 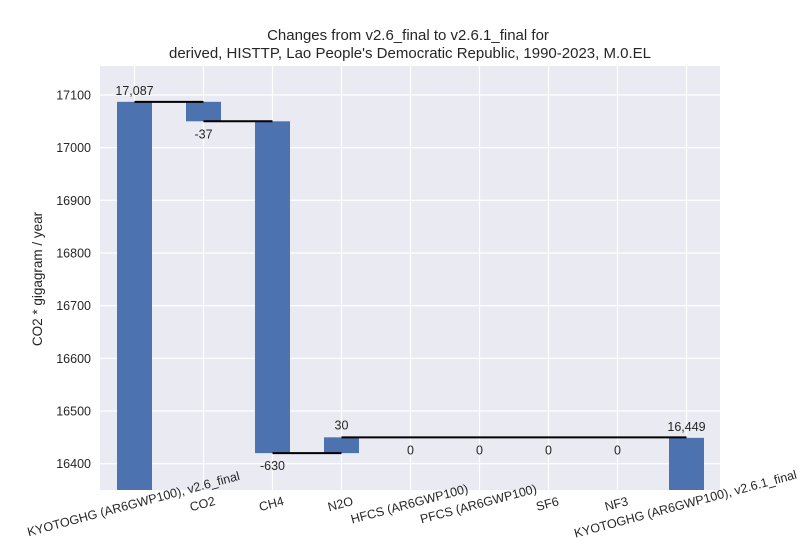 What do you see at coordinates (202, 504) in the screenshot?
I see `x-tick-label: CO2` at bounding box center [202, 504].